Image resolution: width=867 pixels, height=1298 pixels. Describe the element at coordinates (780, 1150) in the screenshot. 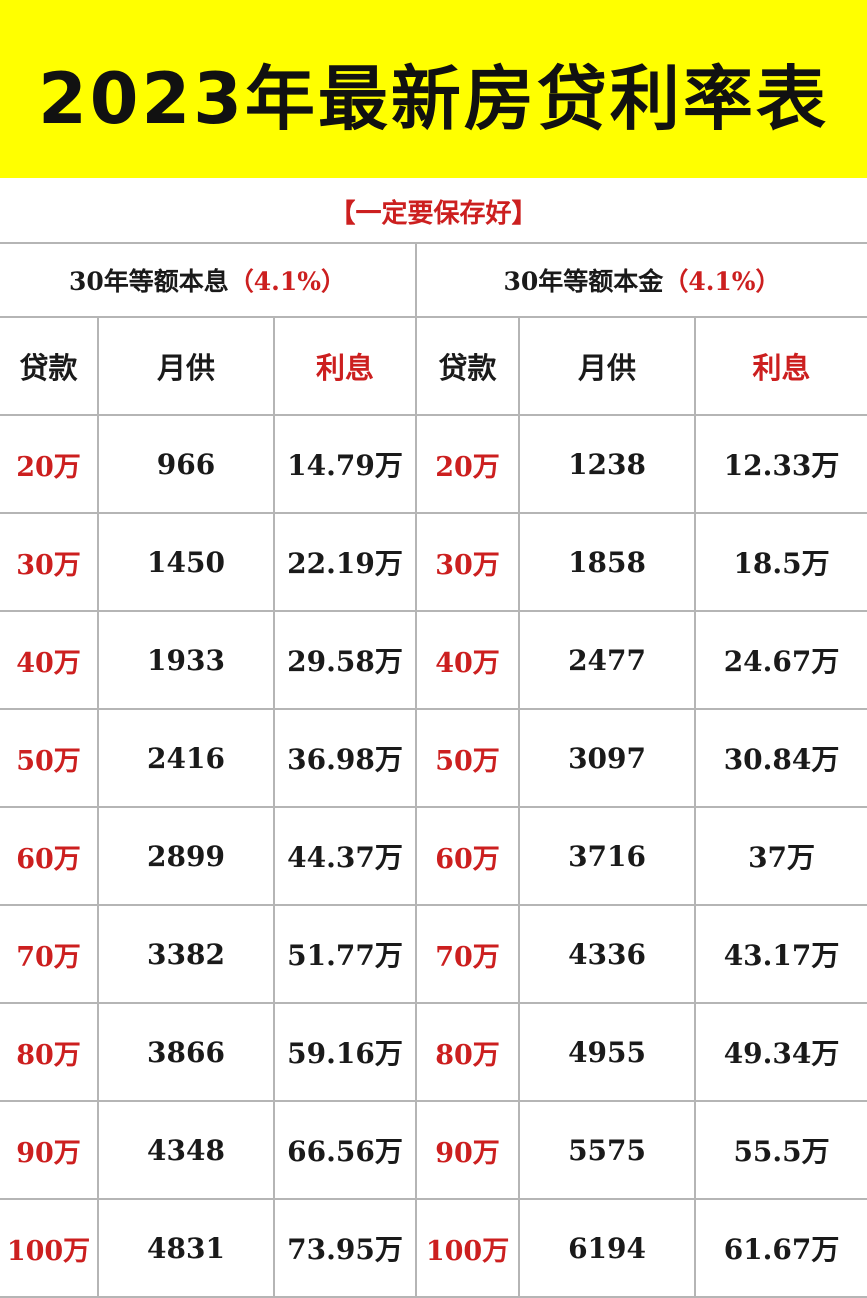

I see `interest-cell: 55.5万` at that location.